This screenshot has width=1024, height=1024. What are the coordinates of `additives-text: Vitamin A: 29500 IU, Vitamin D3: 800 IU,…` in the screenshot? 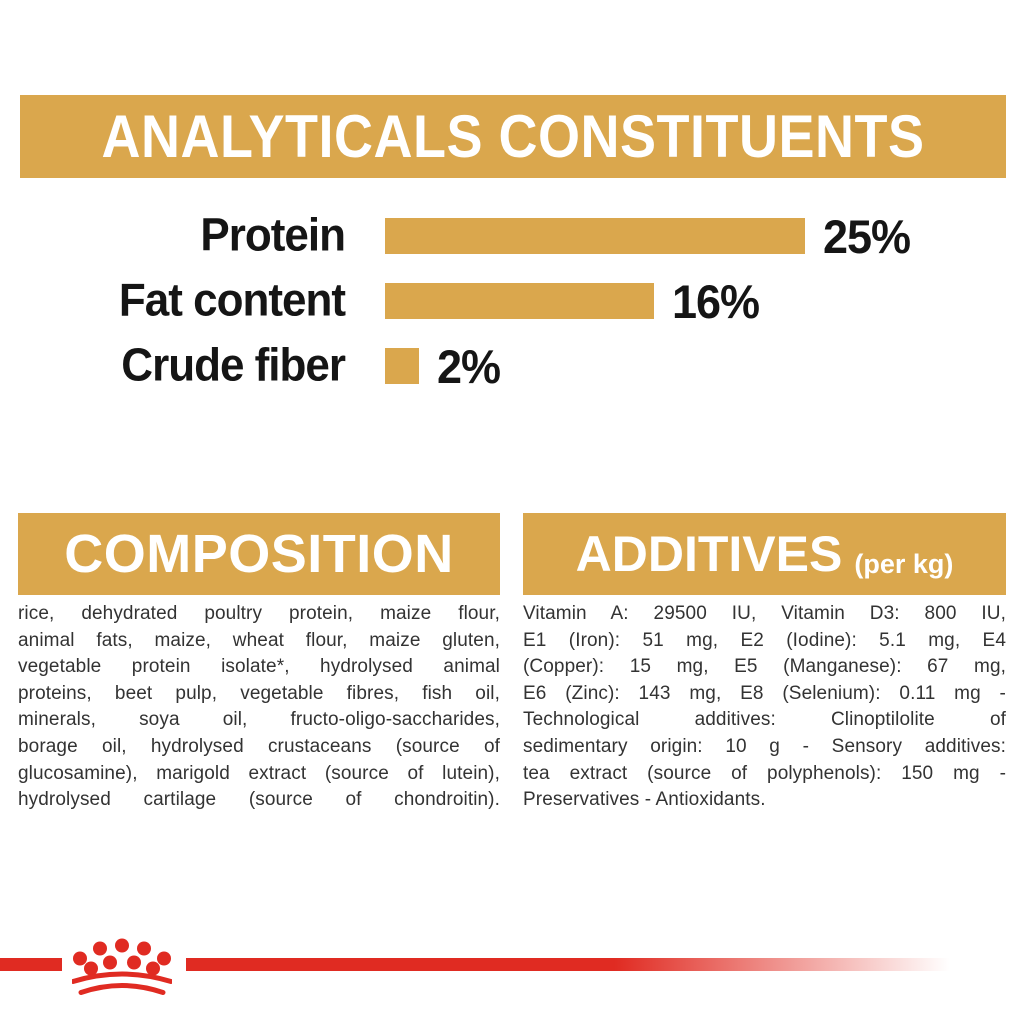 It's located at (764, 707).